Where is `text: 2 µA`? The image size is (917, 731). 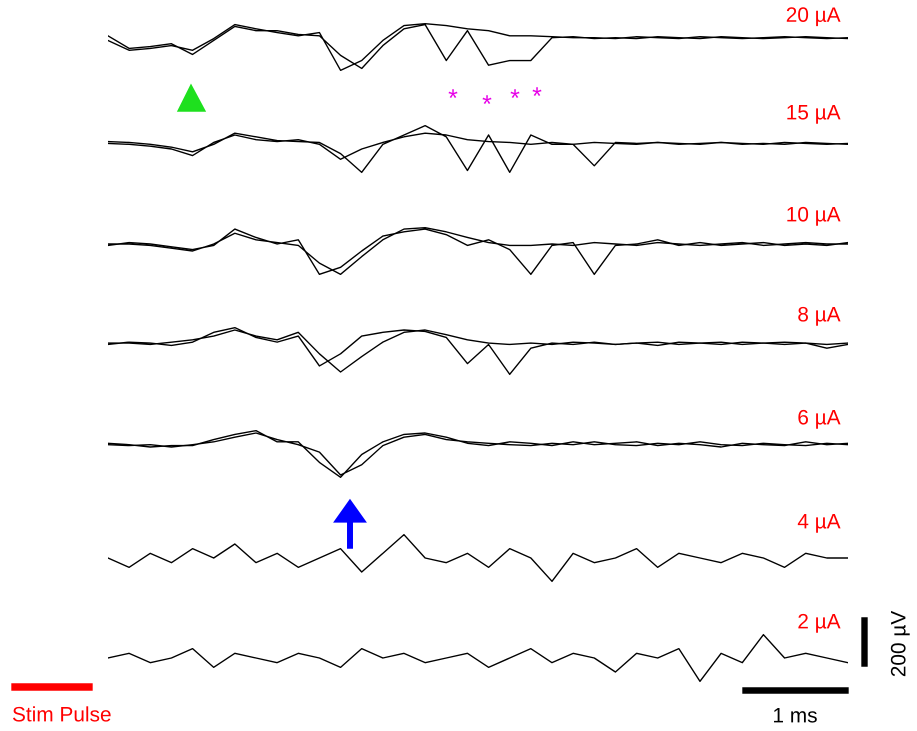 text: 2 µA is located at coordinates (819, 623).